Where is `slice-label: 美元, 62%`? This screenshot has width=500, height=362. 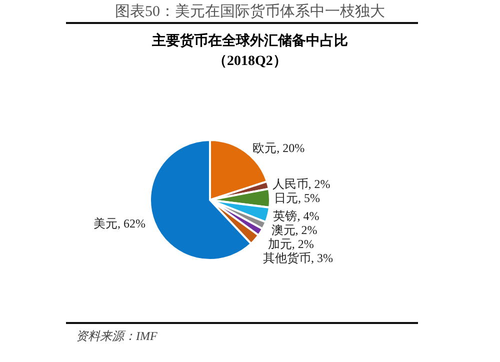 slice-label: 美元, 62% is located at coordinates (119, 223).